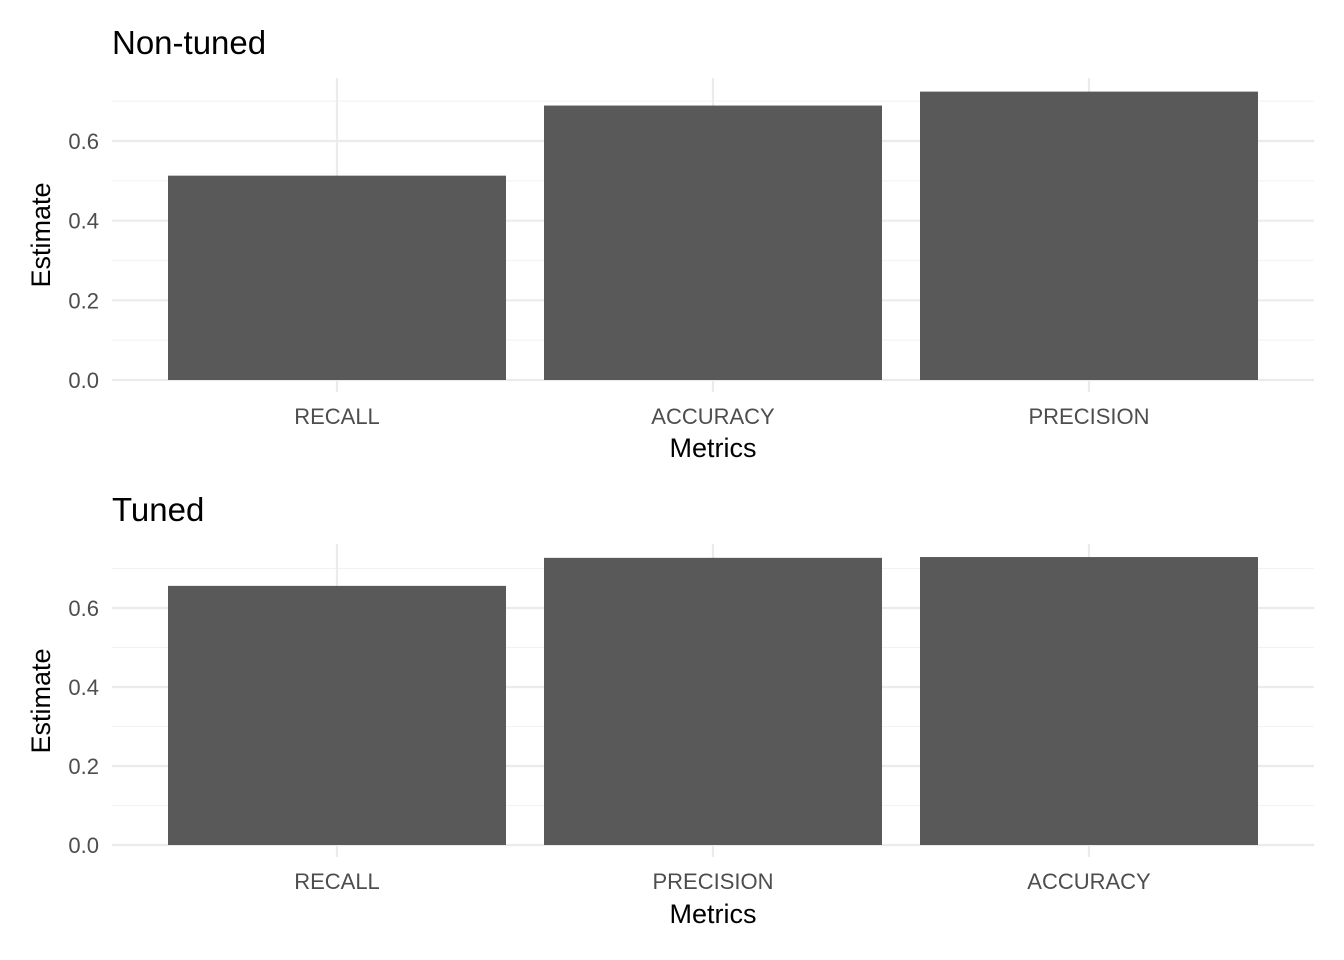 The image size is (1344, 960). What do you see at coordinates (189, 42) in the screenshot?
I see `panel-title: Non-tuned` at bounding box center [189, 42].